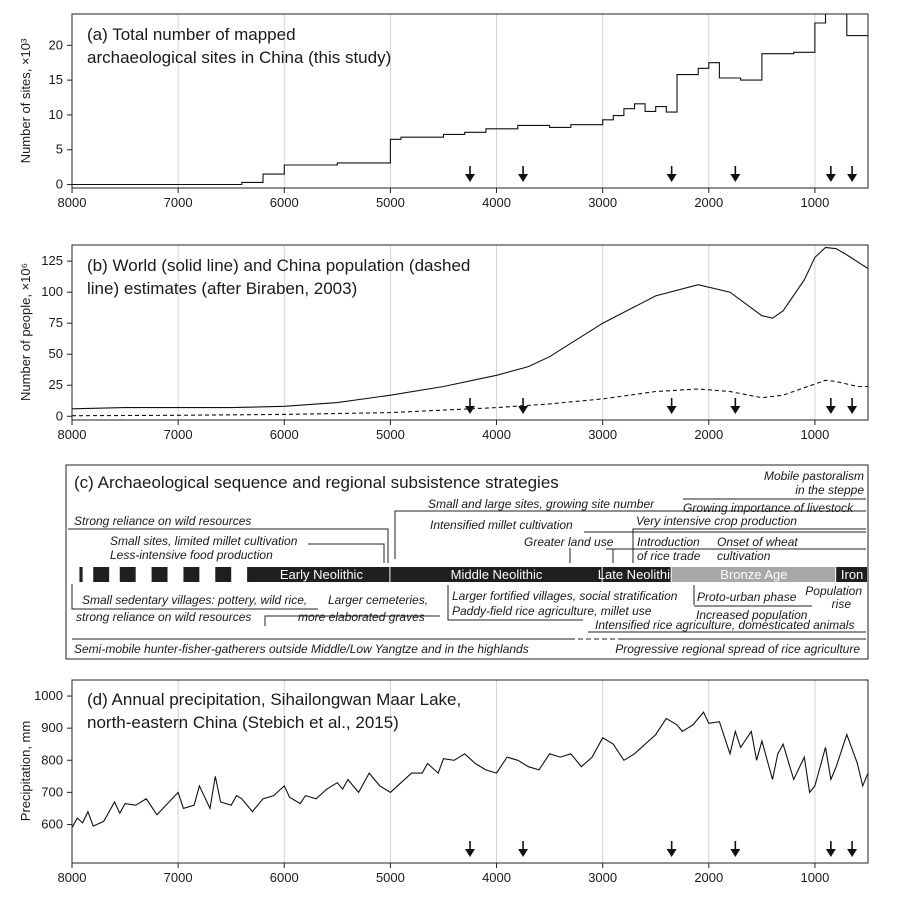  Describe the element at coordinates (668, 542) in the screenshot. I see `note-introduction: Introduction` at that location.